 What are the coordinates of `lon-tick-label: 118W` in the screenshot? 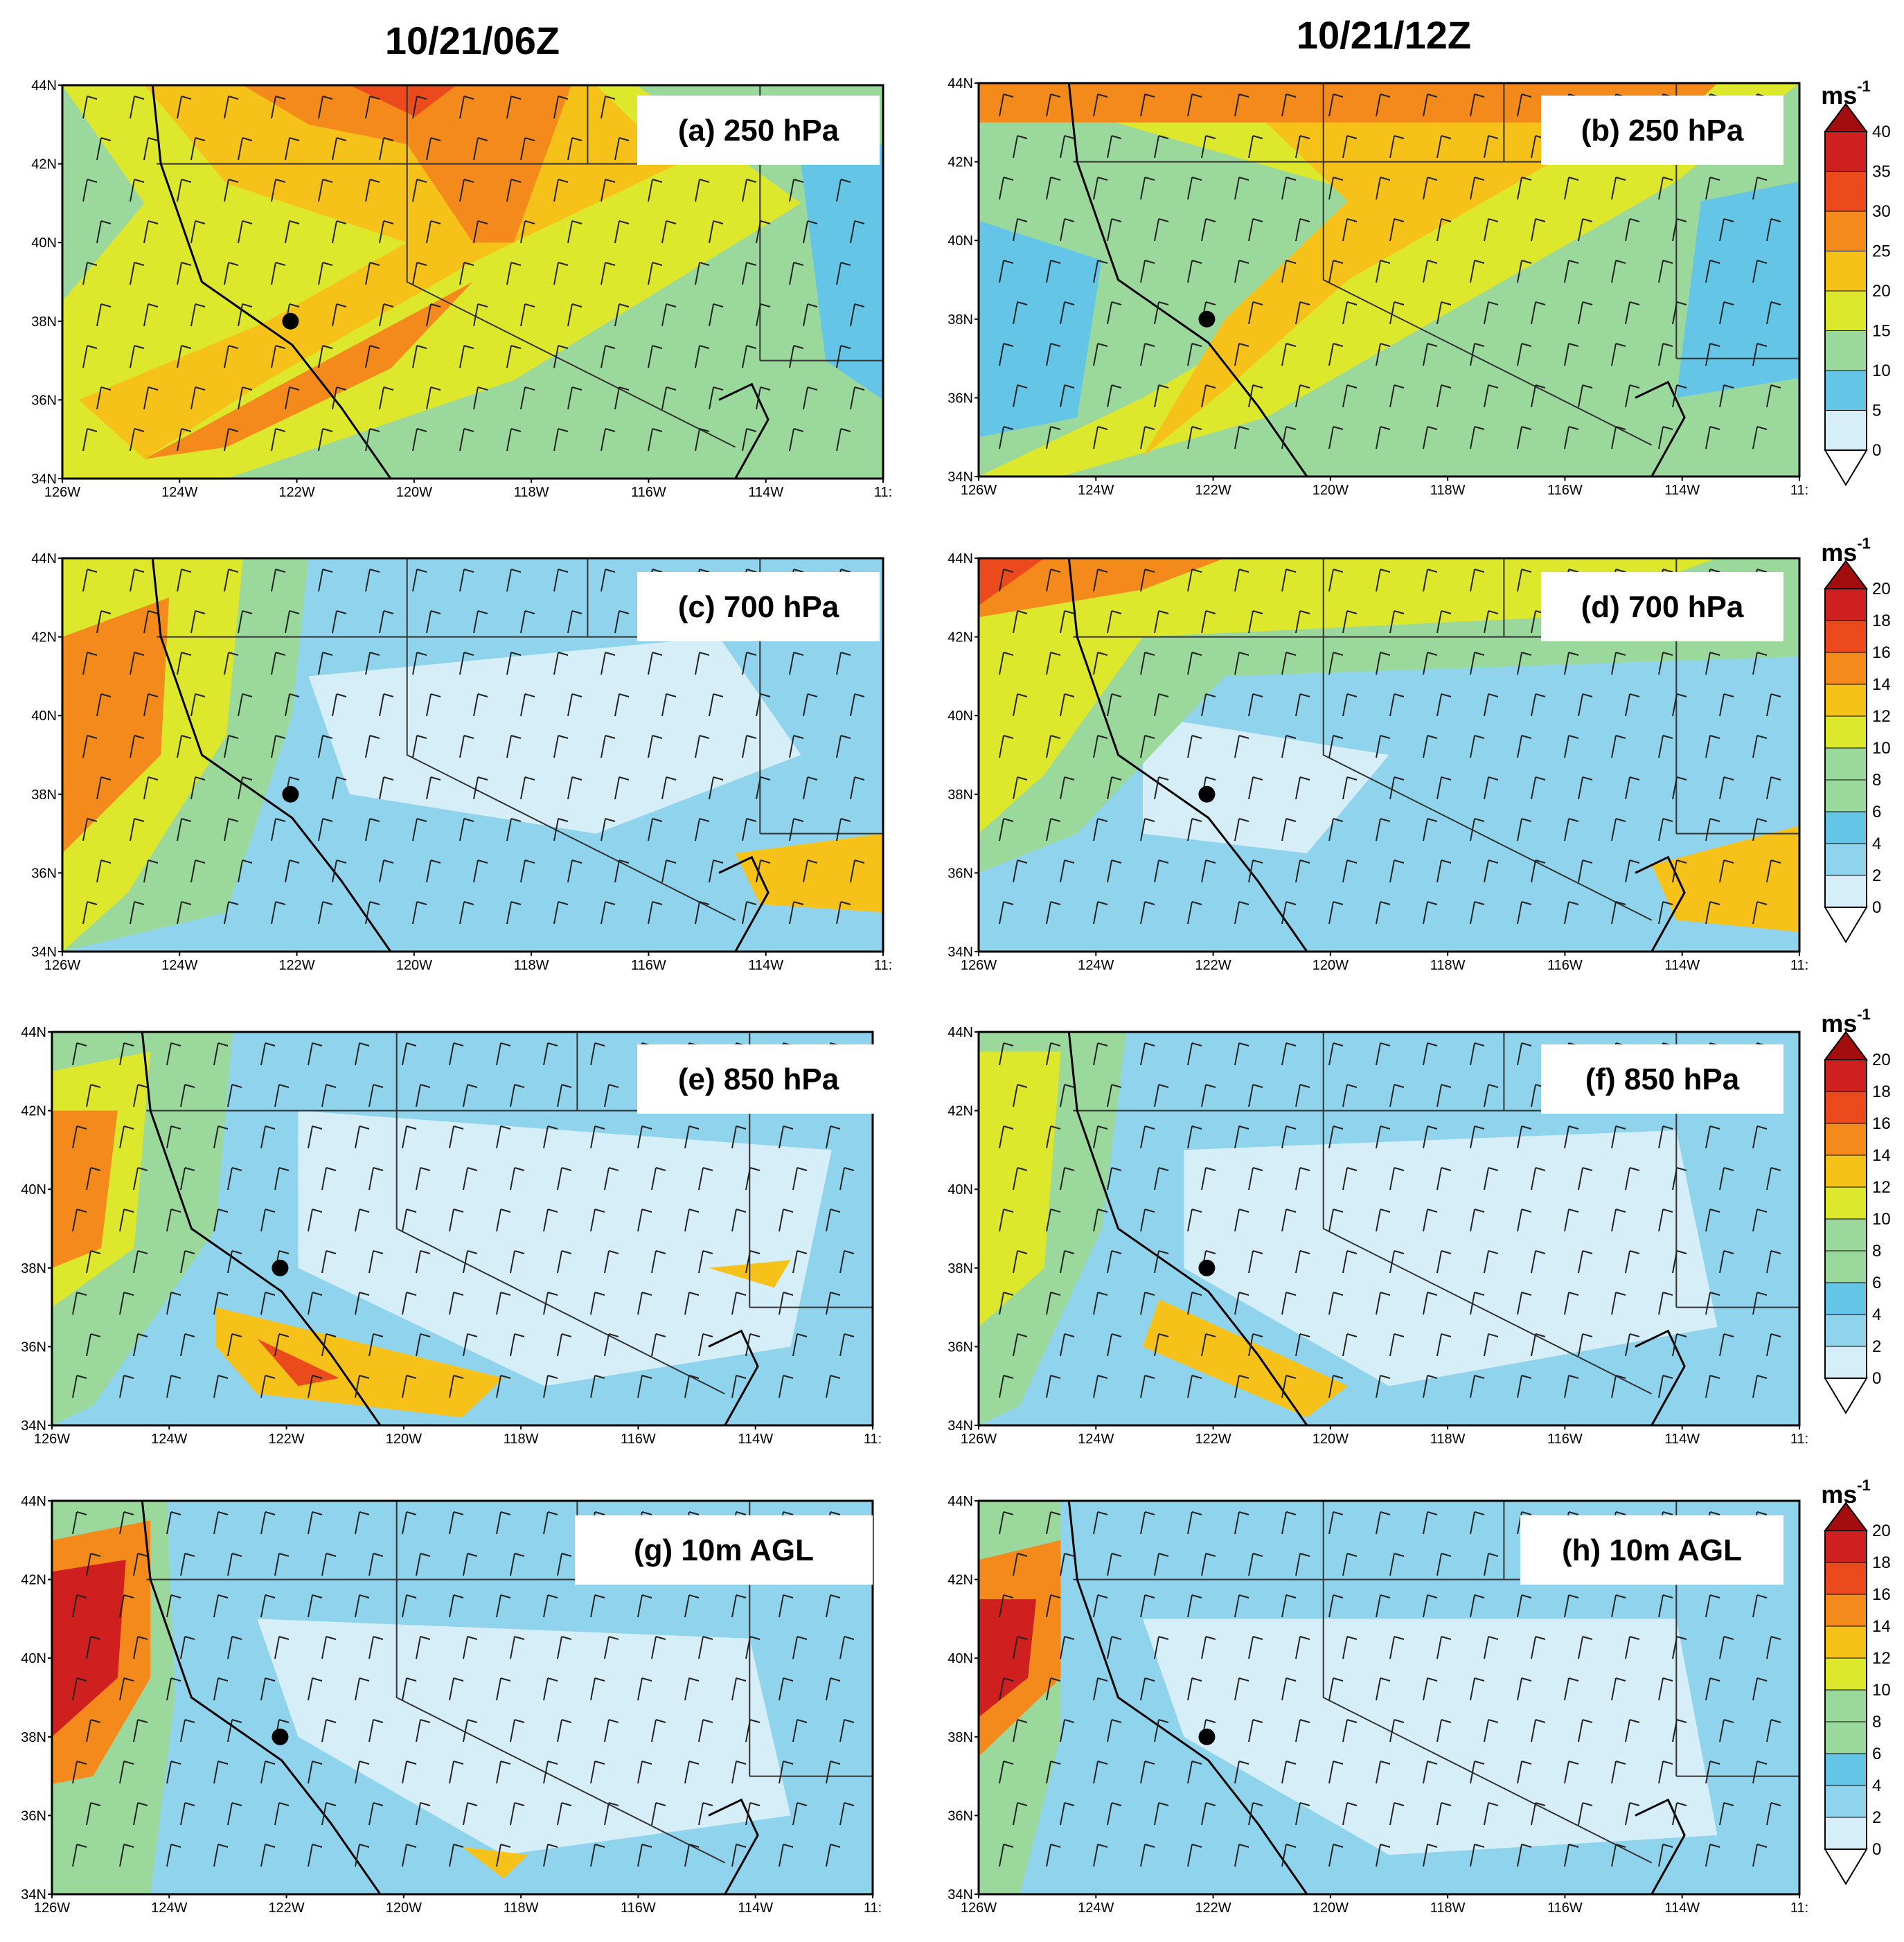 It's located at (521, 1908).